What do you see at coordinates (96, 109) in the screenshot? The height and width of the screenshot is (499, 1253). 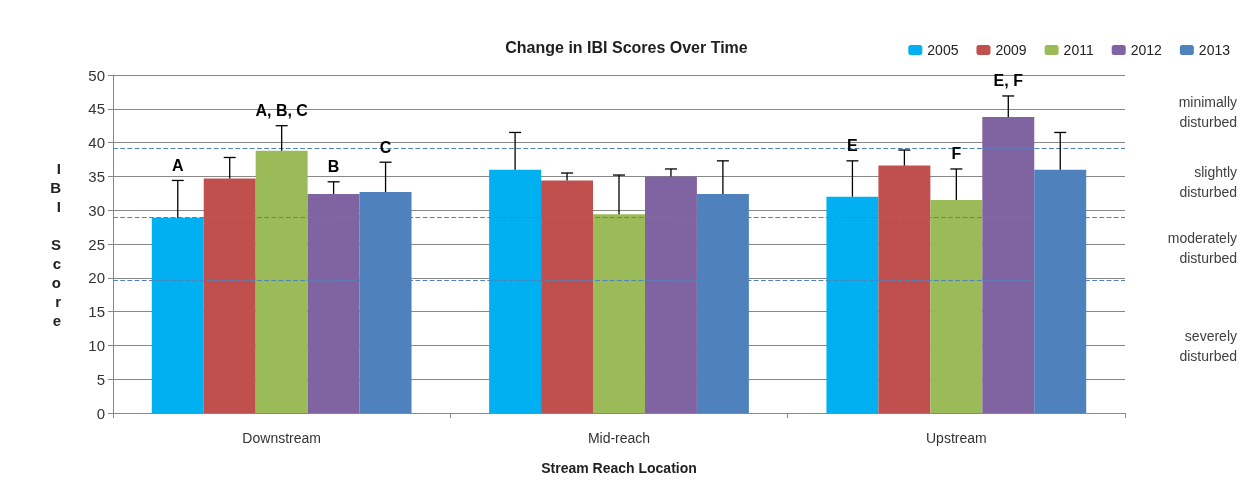 I see `y-tick-label: 45` at bounding box center [96, 109].